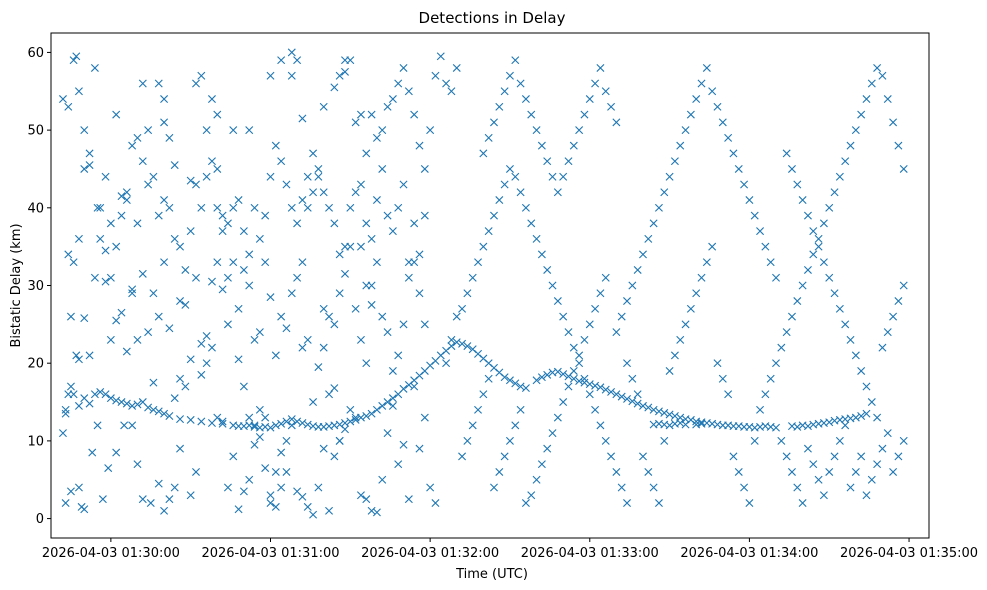 The height and width of the screenshot is (590, 987). What do you see at coordinates (491, 574) in the screenshot?
I see `x-axis-label: Time (UTC)` at bounding box center [491, 574].